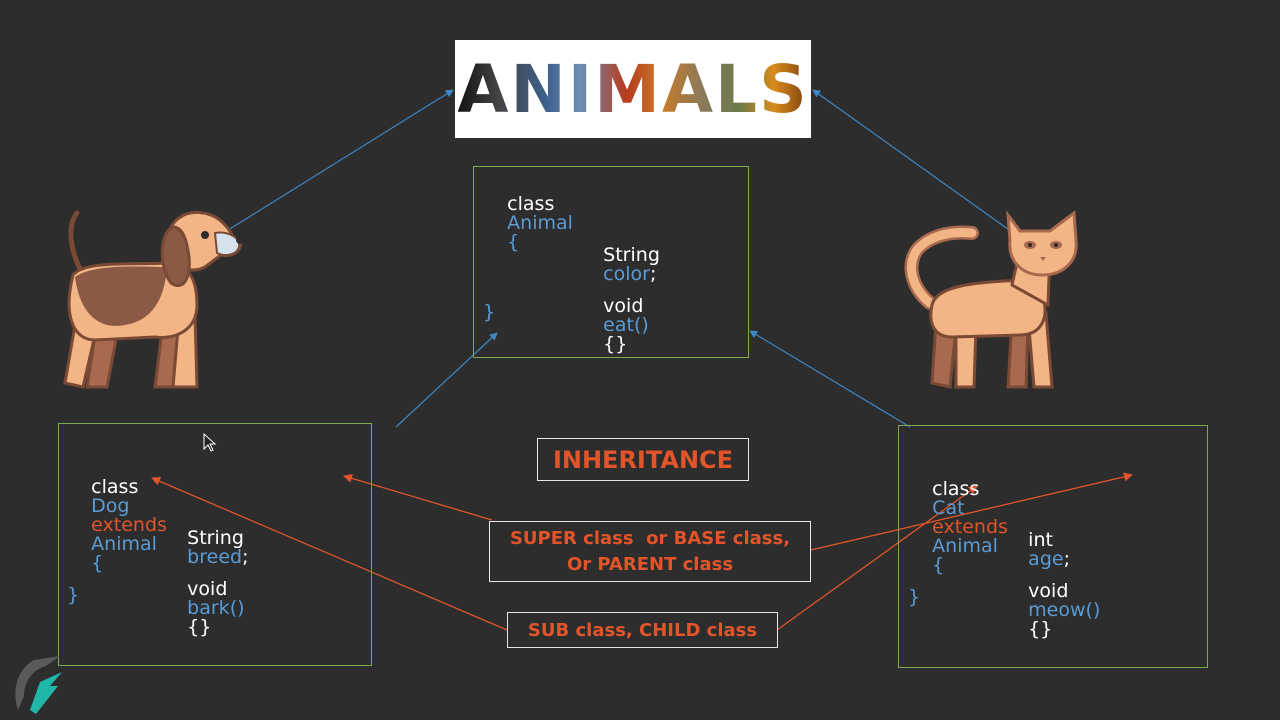 The width and height of the screenshot is (1280, 720). What do you see at coordinates (1066, 559) in the screenshot?
I see `cat-field-end: ;` at bounding box center [1066, 559].